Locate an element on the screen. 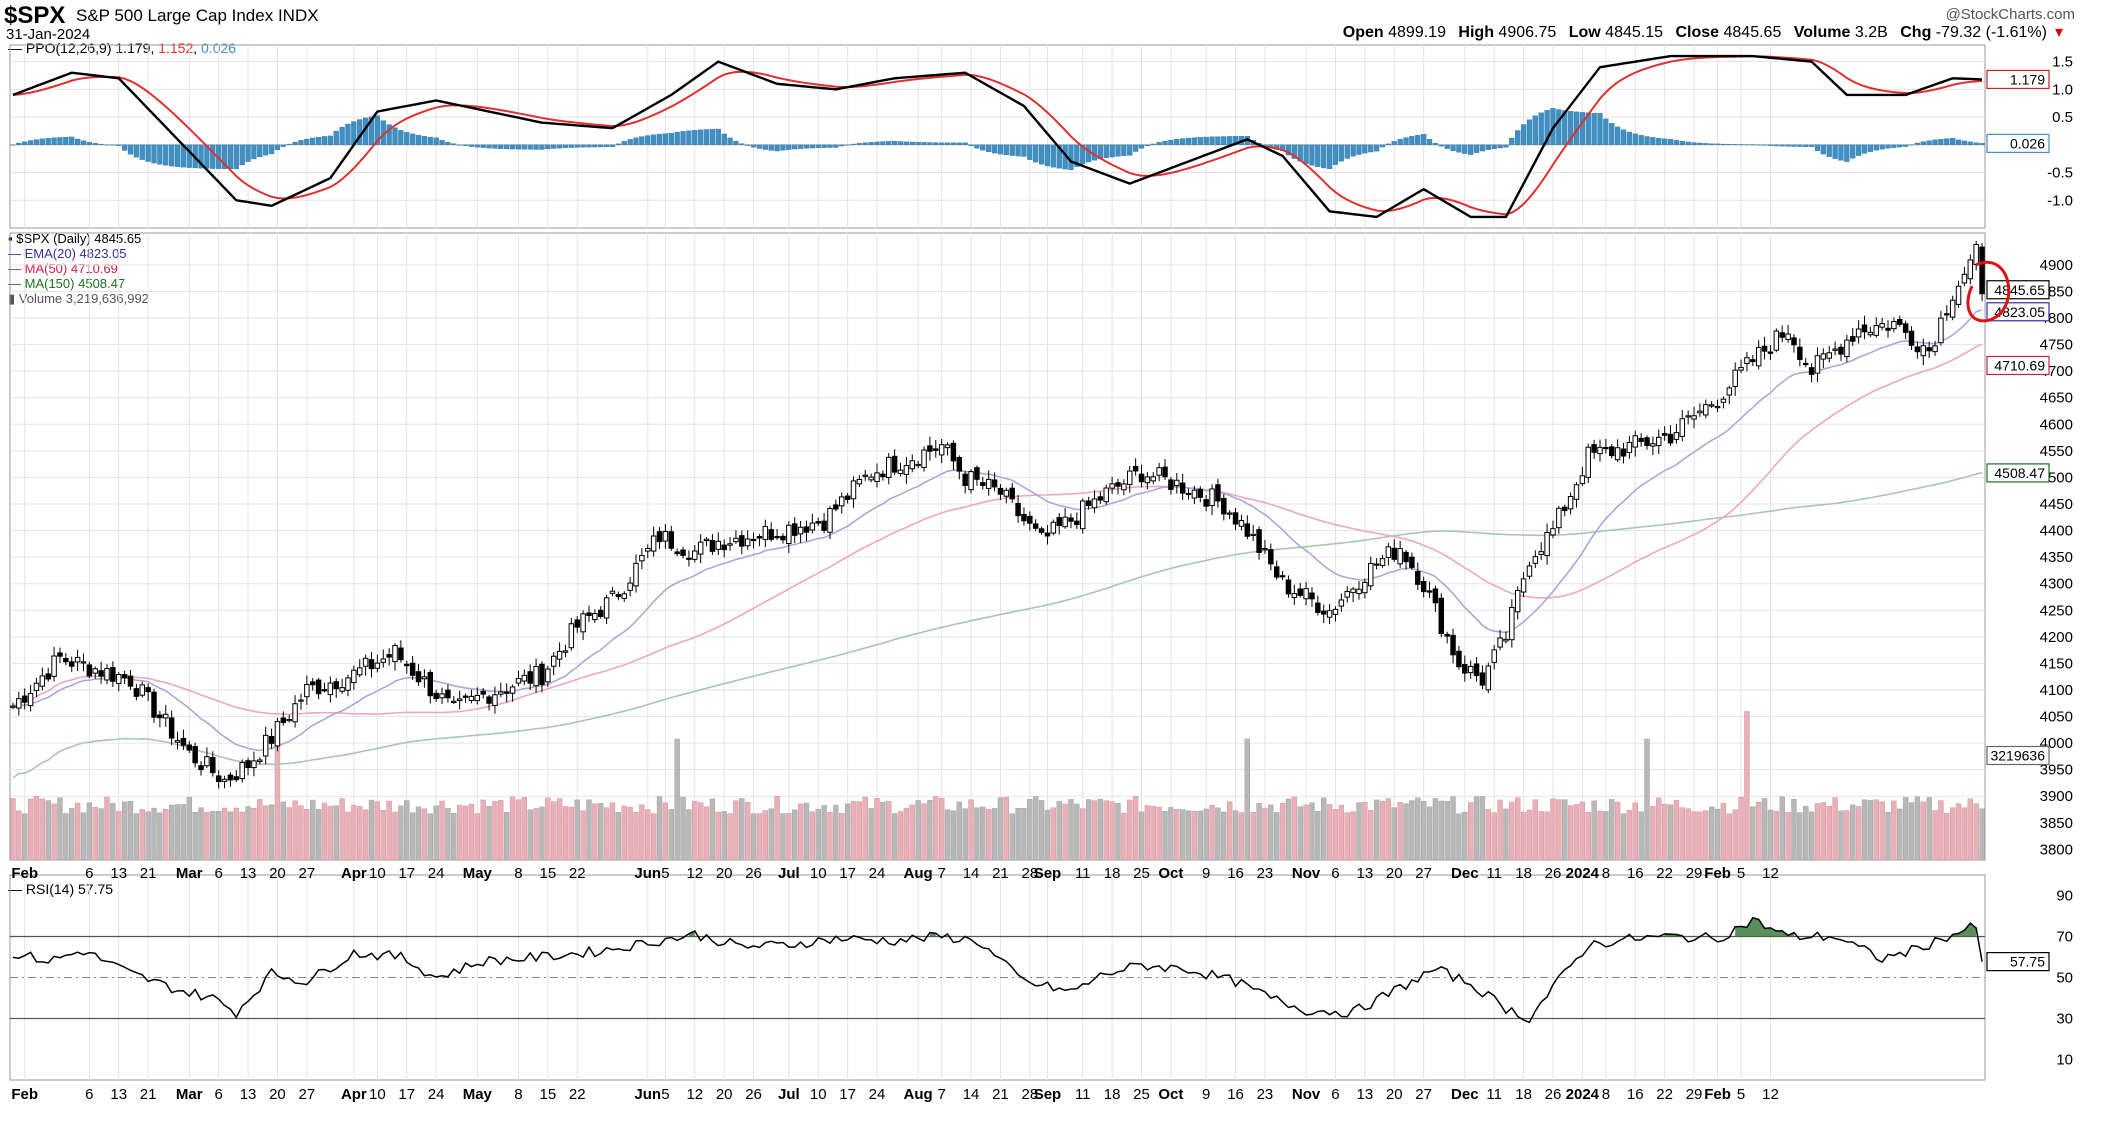  price-tick-label: 4600 is located at coordinates (2056, 424).